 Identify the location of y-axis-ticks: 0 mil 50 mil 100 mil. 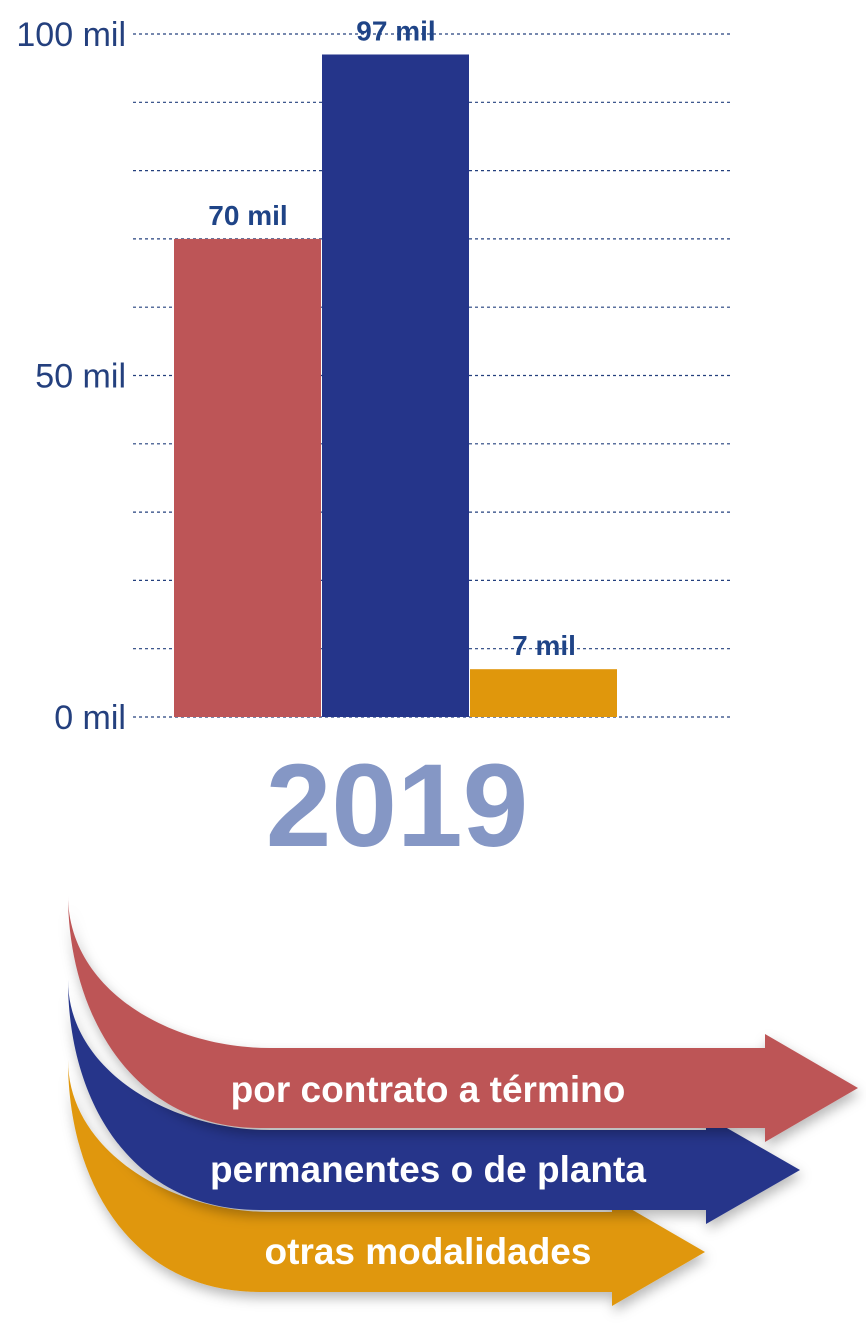
(71, 376).